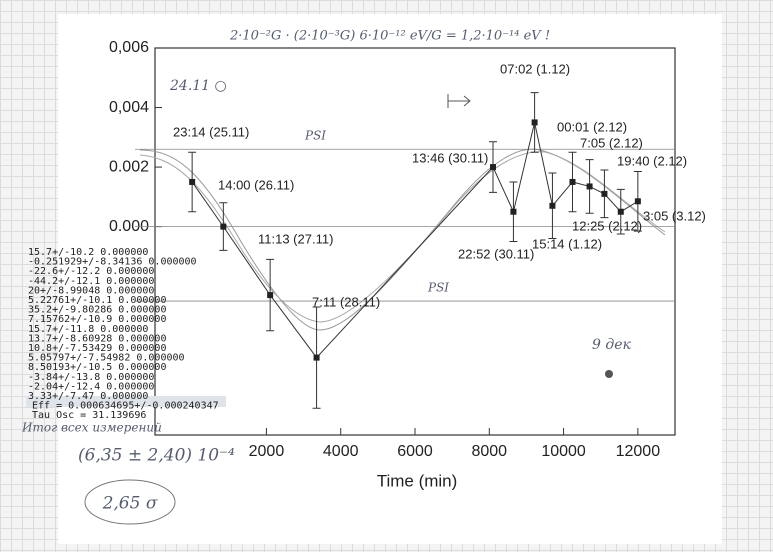 The image size is (773, 552). I want to click on circle, so click(130, 502).